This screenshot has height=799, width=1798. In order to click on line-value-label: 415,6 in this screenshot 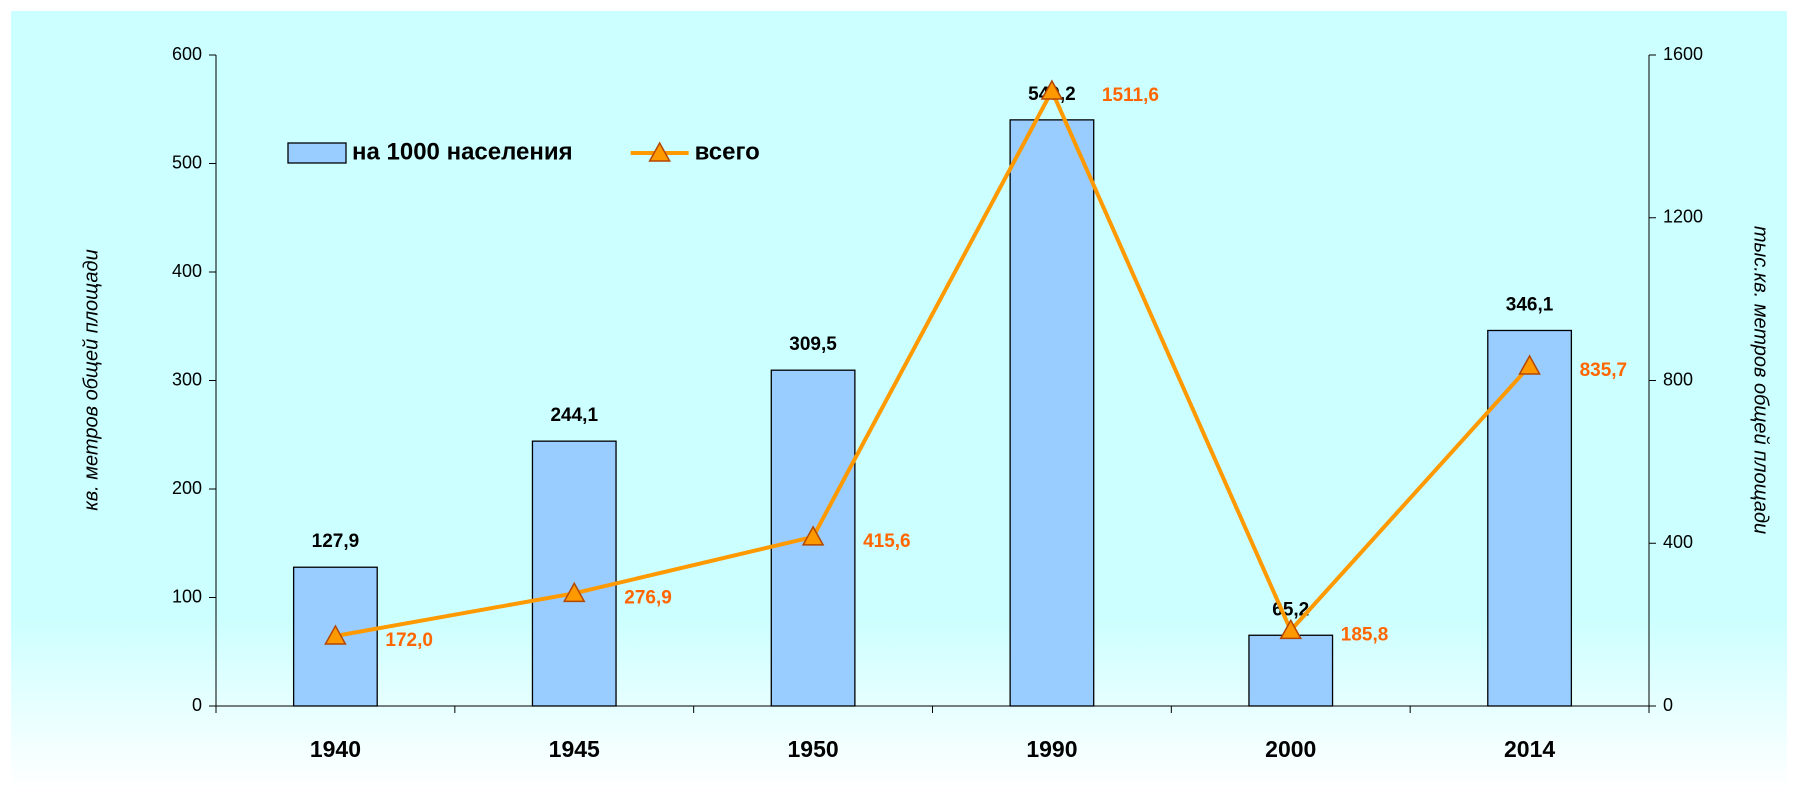, I will do `click(887, 541)`.